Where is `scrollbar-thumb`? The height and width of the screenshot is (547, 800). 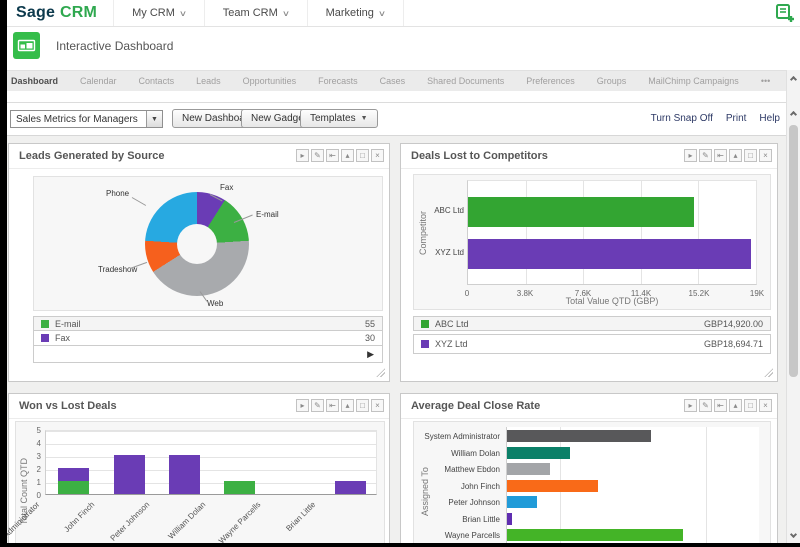
scrollbar-thumb is located at coordinates (793, 251).